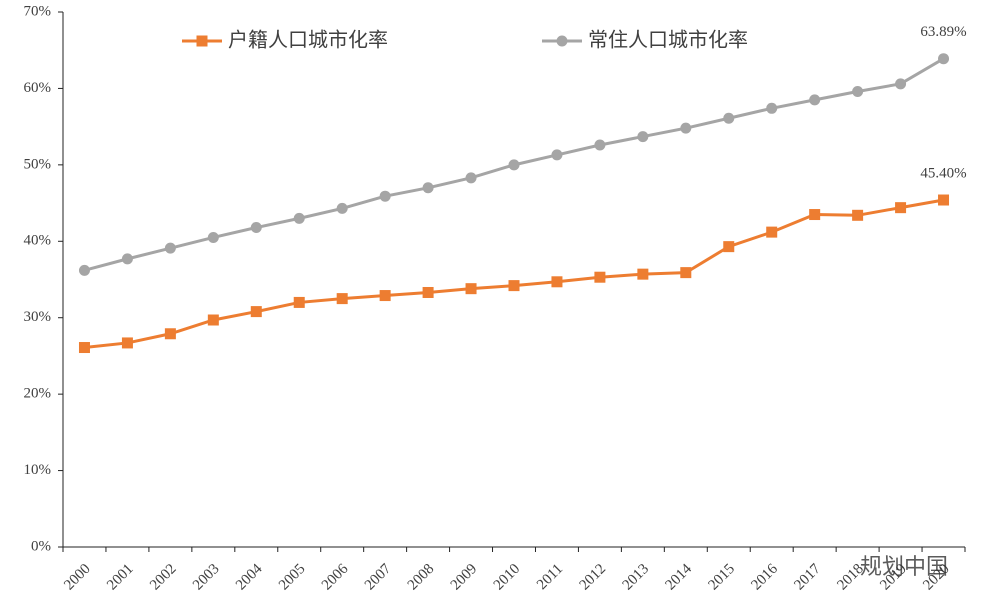 The width and height of the screenshot is (982, 610). I want to click on x-tick-label: 2015, so click(721, 577).